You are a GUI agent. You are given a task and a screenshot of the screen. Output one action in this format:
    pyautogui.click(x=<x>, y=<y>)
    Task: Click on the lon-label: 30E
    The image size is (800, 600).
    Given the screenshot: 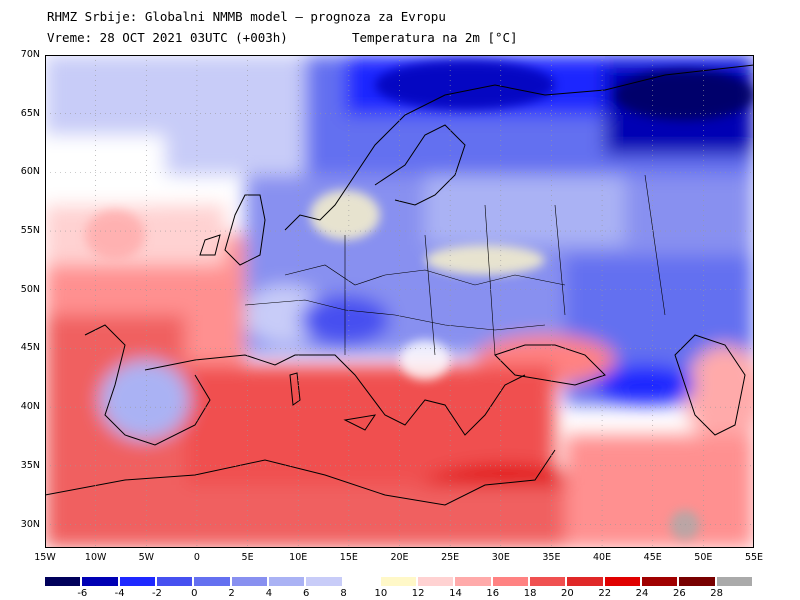 What is the action you would take?
    pyautogui.click(x=500, y=557)
    